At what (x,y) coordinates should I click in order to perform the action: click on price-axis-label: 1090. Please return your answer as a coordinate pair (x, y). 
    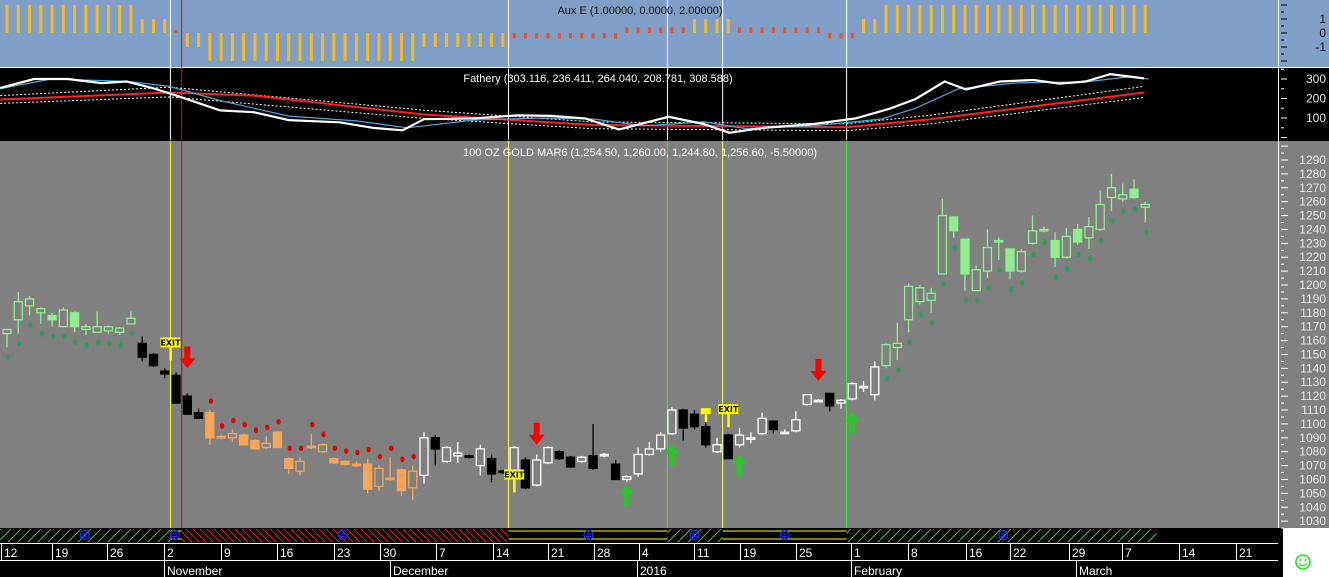
    Looking at the image, I should click on (1312, 438).